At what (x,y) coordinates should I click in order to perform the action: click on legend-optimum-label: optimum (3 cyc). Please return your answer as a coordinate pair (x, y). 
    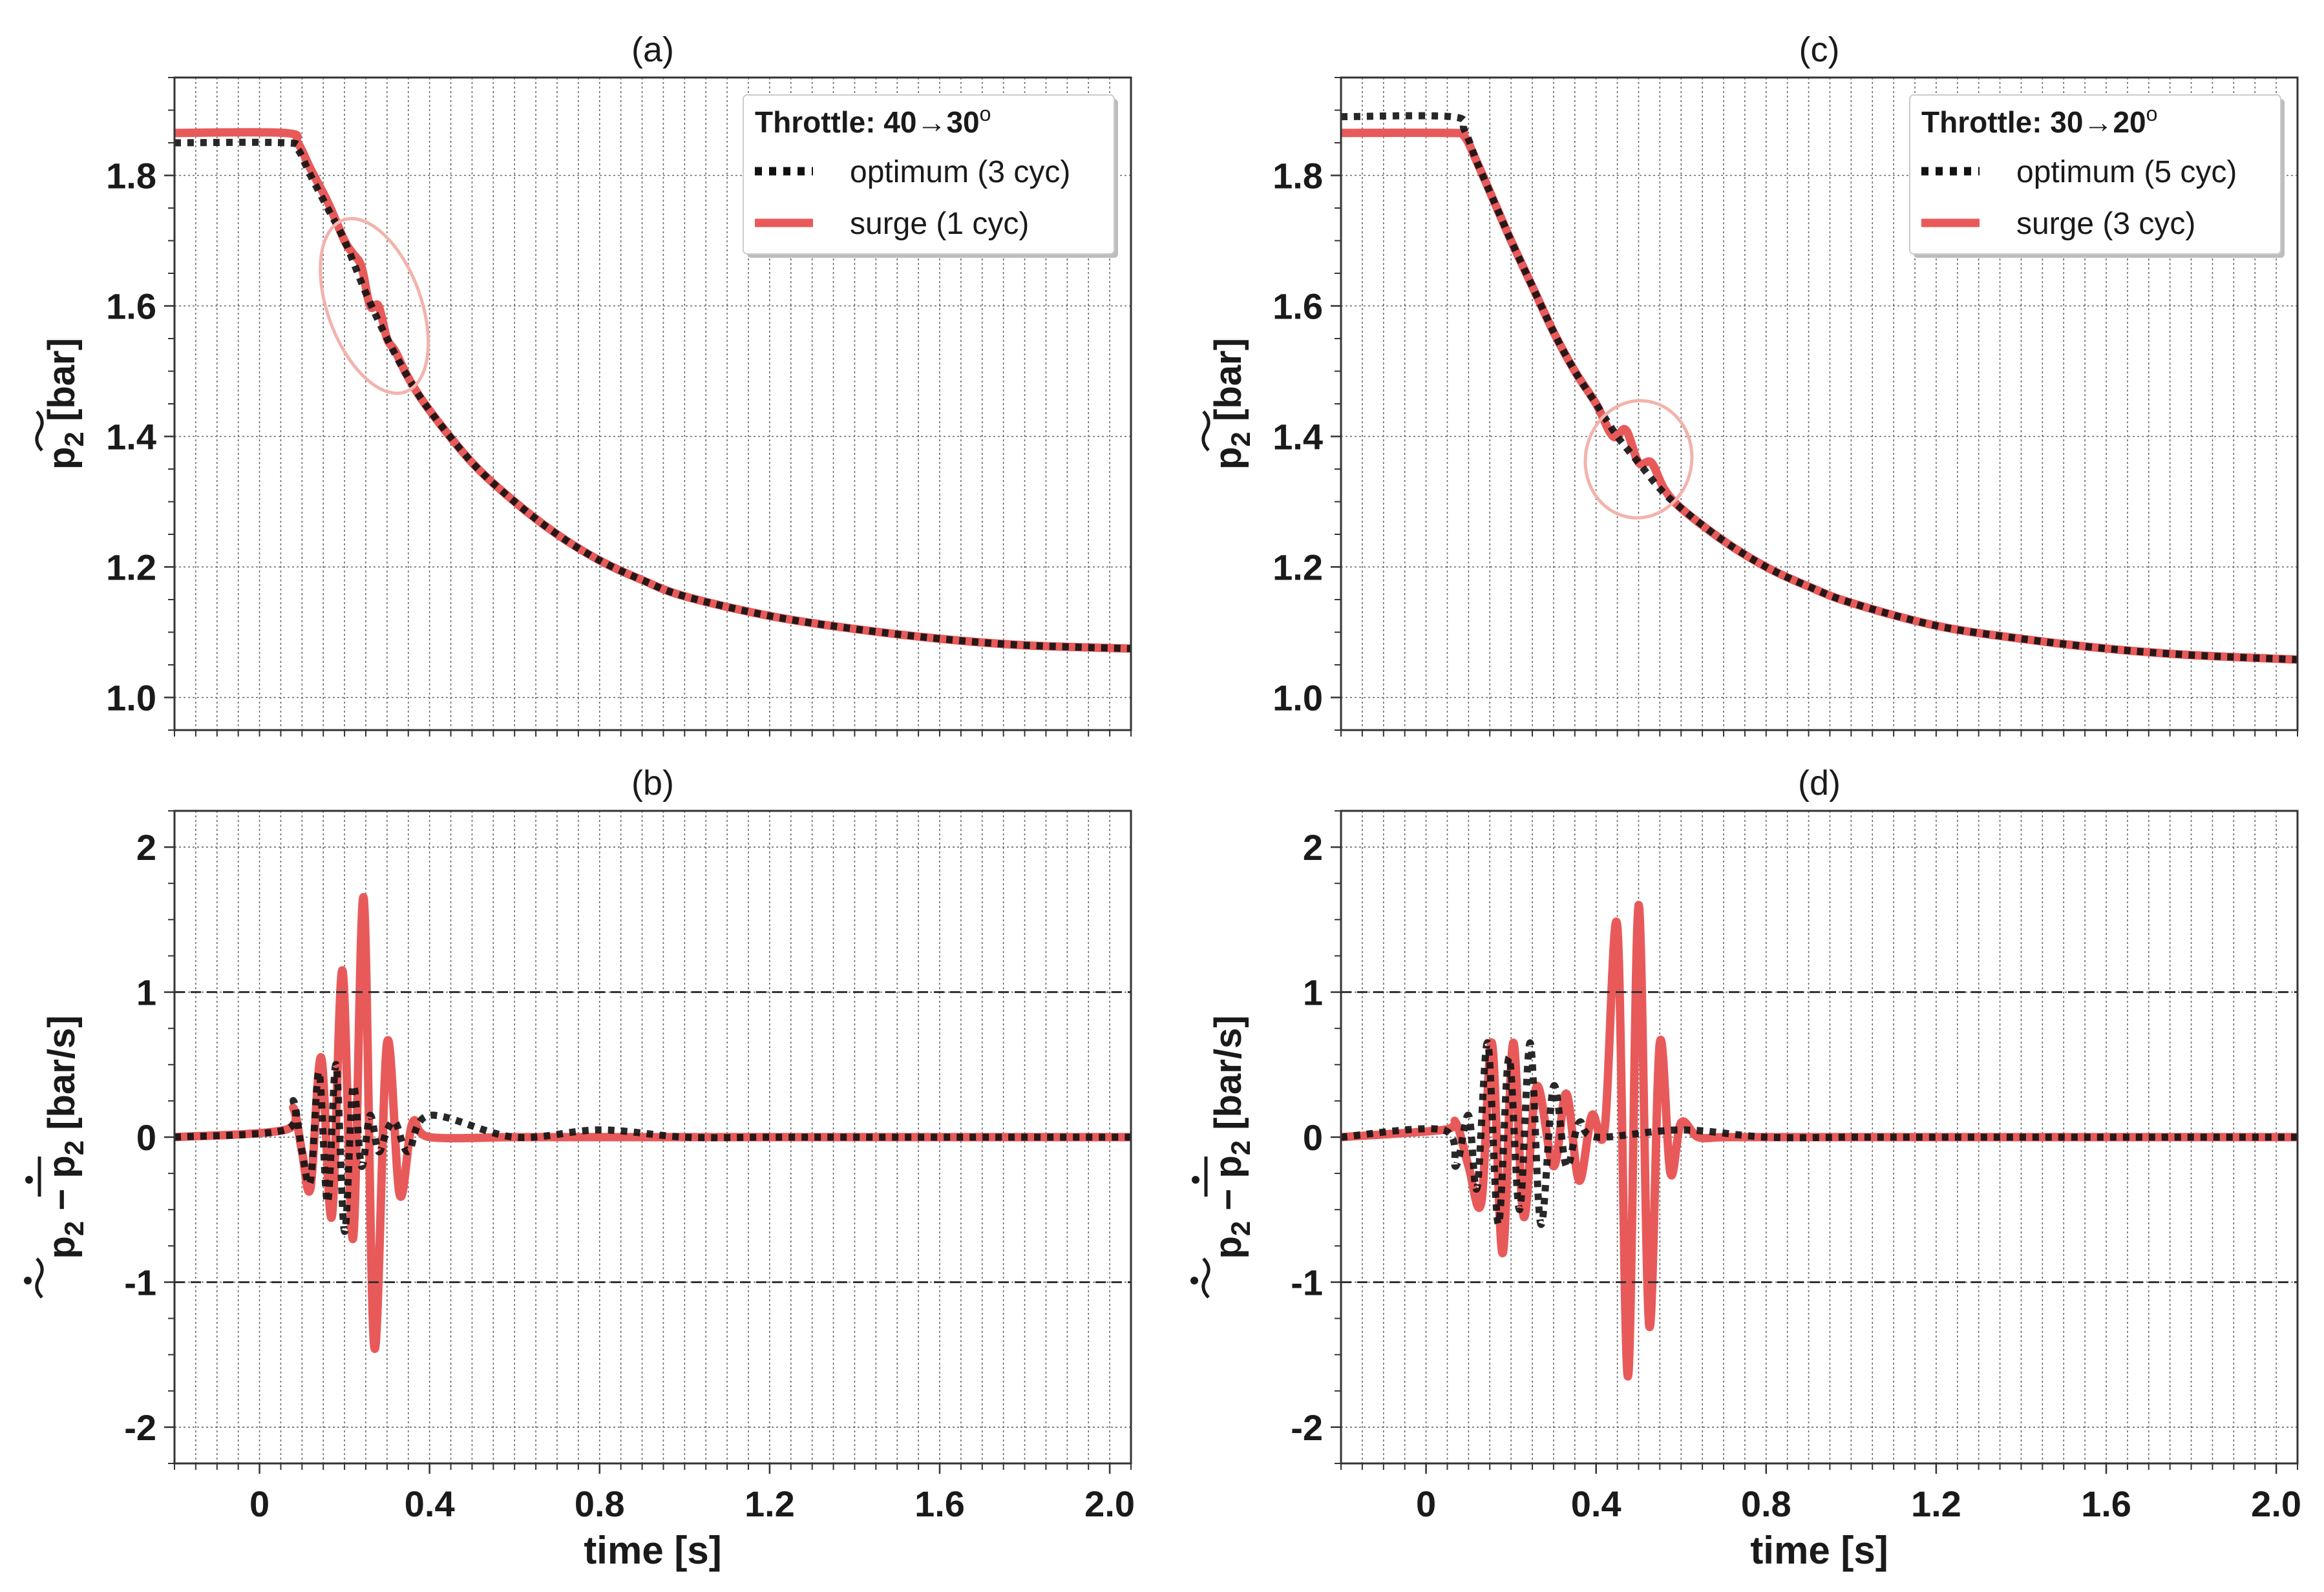
    Looking at the image, I should click on (960, 172).